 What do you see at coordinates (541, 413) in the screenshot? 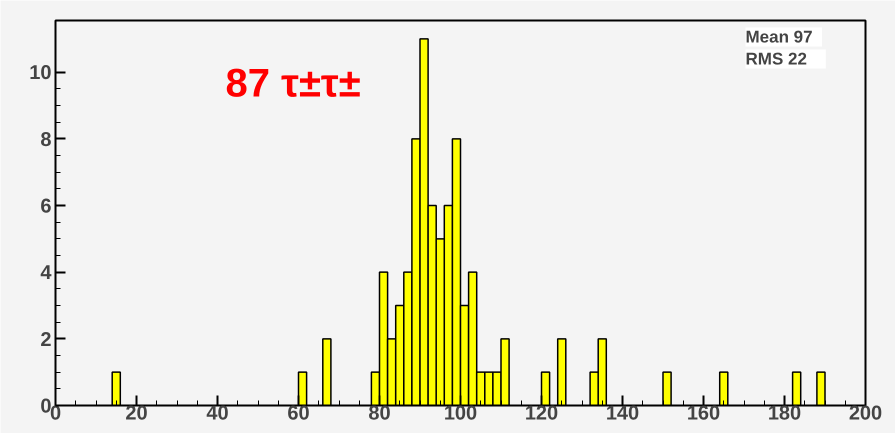
I see `x-tick-label: 120` at bounding box center [541, 413].